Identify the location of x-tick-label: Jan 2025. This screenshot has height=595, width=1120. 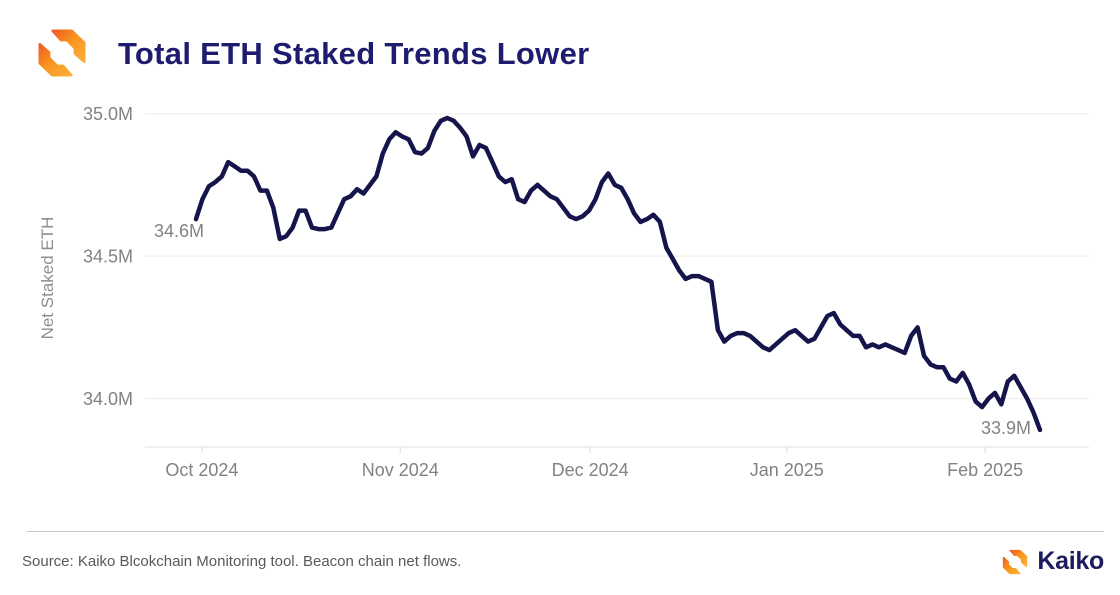
(787, 470).